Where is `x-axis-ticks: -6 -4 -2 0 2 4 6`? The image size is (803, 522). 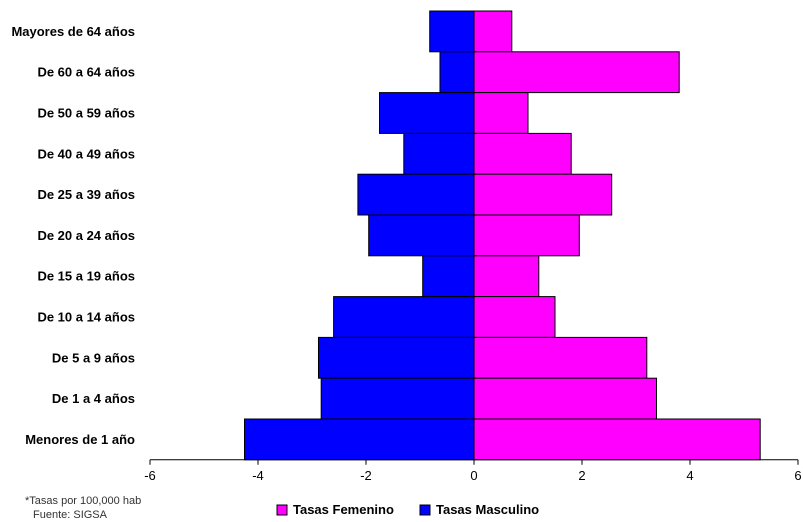 x-axis-ticks: -6 -4 -2 0 2 4 6 is located at coordinates (473, 471).